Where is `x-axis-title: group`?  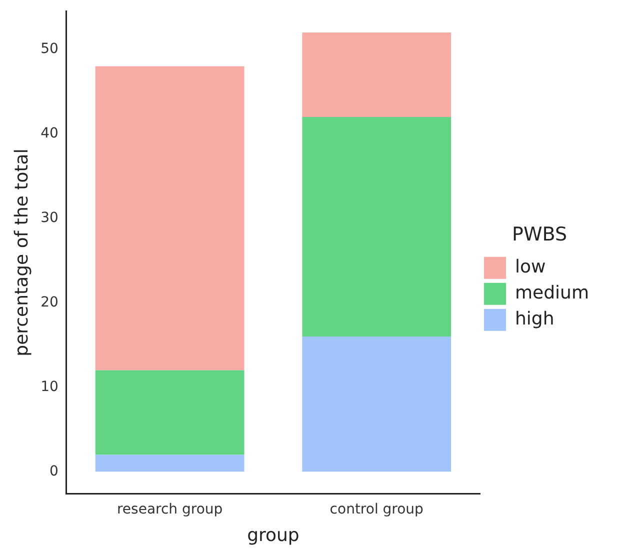
x-axis-title: group is located at coordinates (273, 535).